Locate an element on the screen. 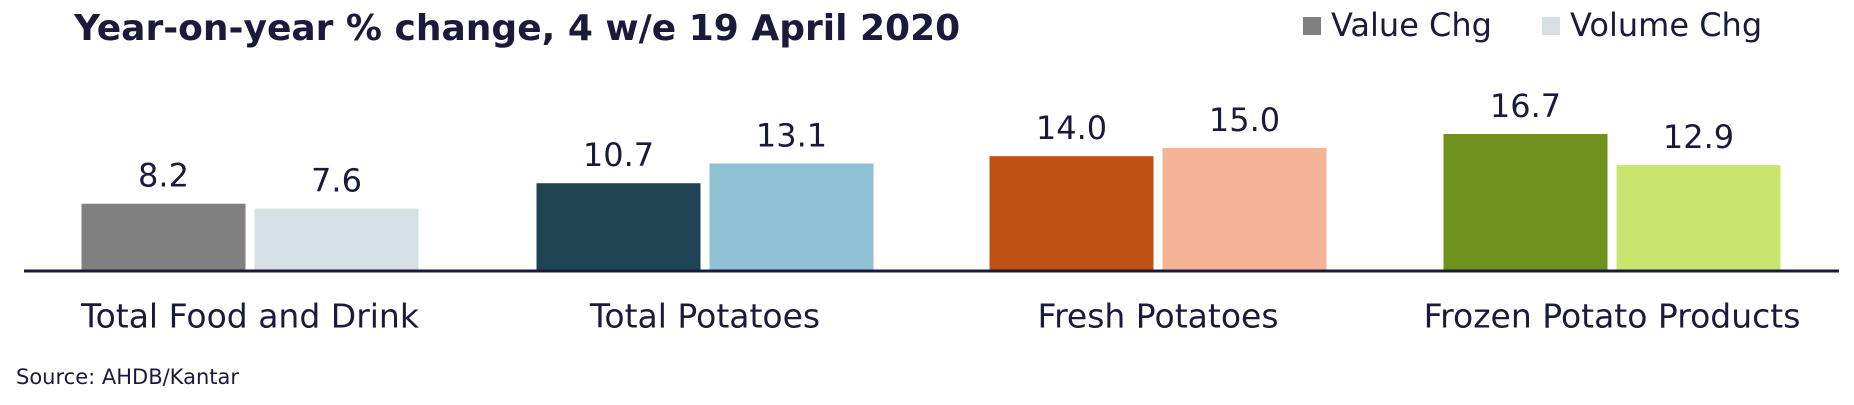 This screenshot has height=405, width=1854. x-tick-label: Frozen Potato Products is located at coordinates (1612, 316).